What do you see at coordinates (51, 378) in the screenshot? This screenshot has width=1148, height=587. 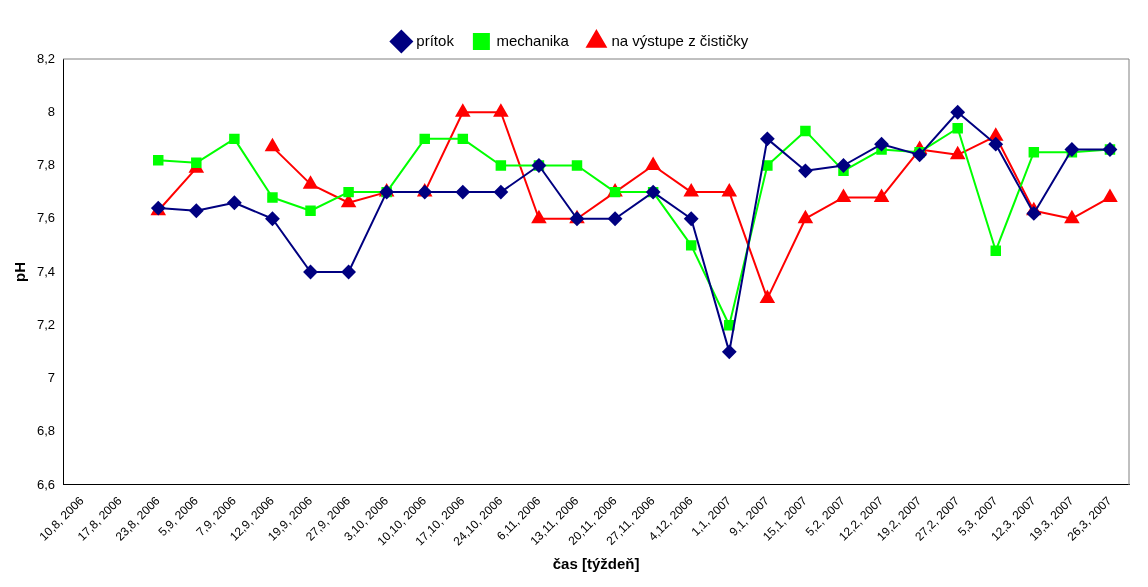 I see `y-tick-label: 7` at bounding box center [51, 378].